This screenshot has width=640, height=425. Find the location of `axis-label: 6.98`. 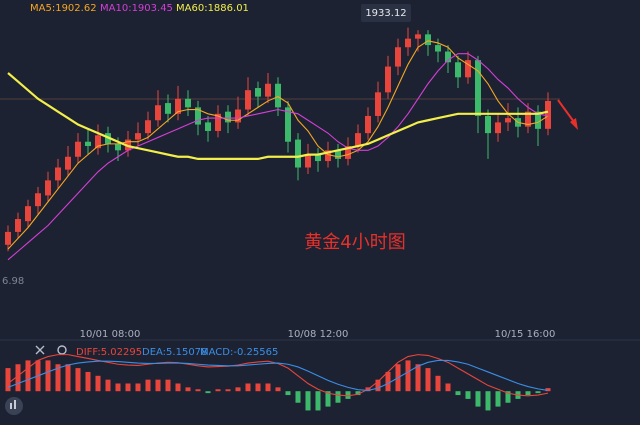

axis-label: 6.98 is located at coordinates (13, 281).